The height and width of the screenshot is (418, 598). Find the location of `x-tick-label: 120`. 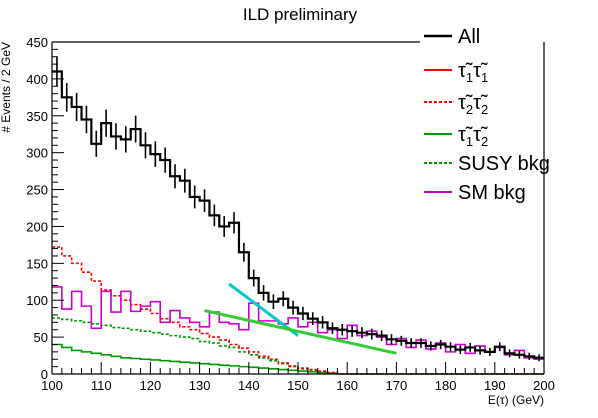

x-tick-label: 120 is located at coordinates (151, 385).